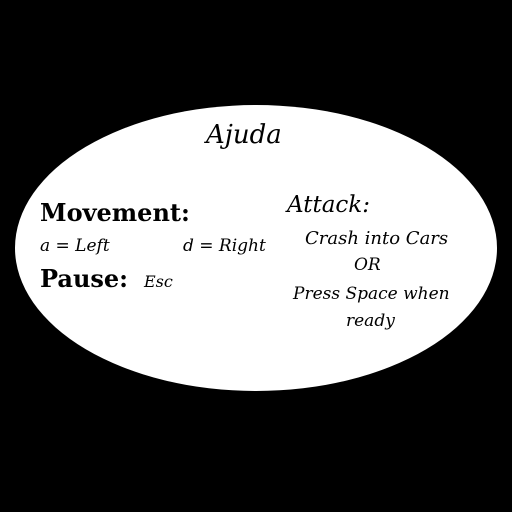 This screenshot has height=512, width=512. Describe the element at coordinates (371, 294) in the screenshot. I see `attack-instruction-line: Press Space when` at that location.